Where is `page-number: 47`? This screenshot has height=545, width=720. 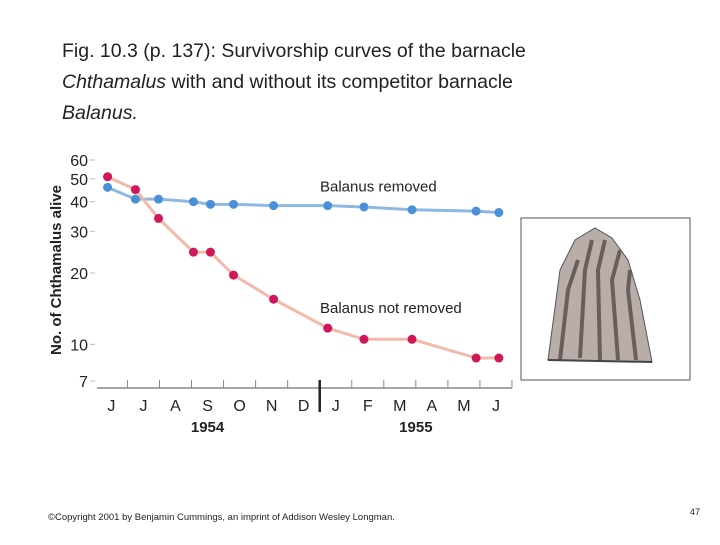
page-number: 47 is located at coordinates (695, 512).